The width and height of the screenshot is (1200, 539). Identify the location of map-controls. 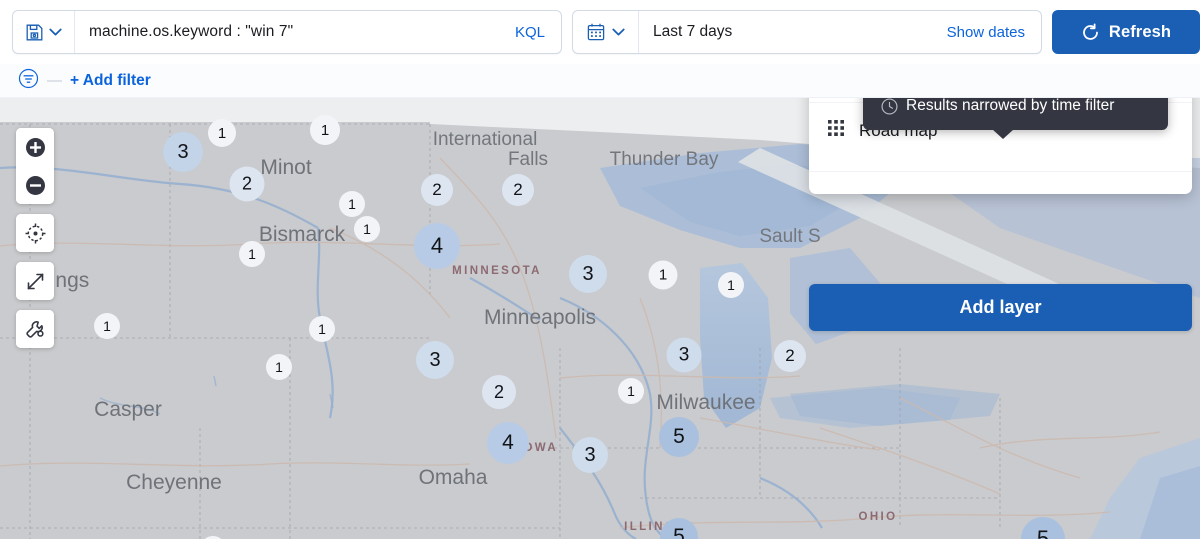
(35, 243).